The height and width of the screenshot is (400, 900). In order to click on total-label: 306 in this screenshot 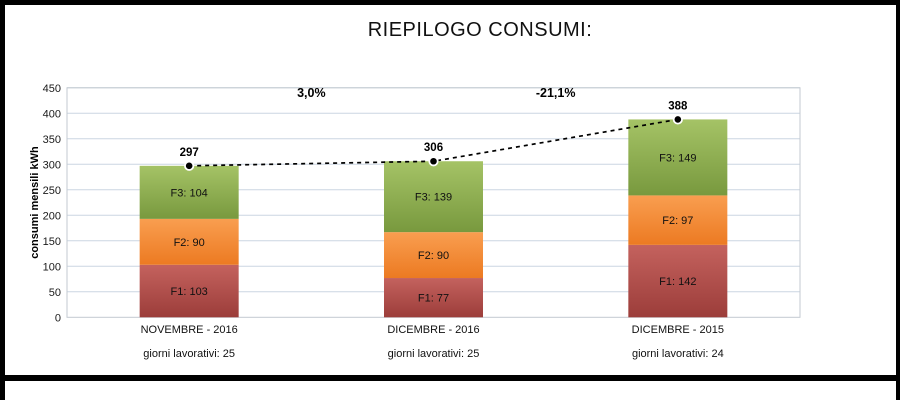, I will do `click(433, 148)`.